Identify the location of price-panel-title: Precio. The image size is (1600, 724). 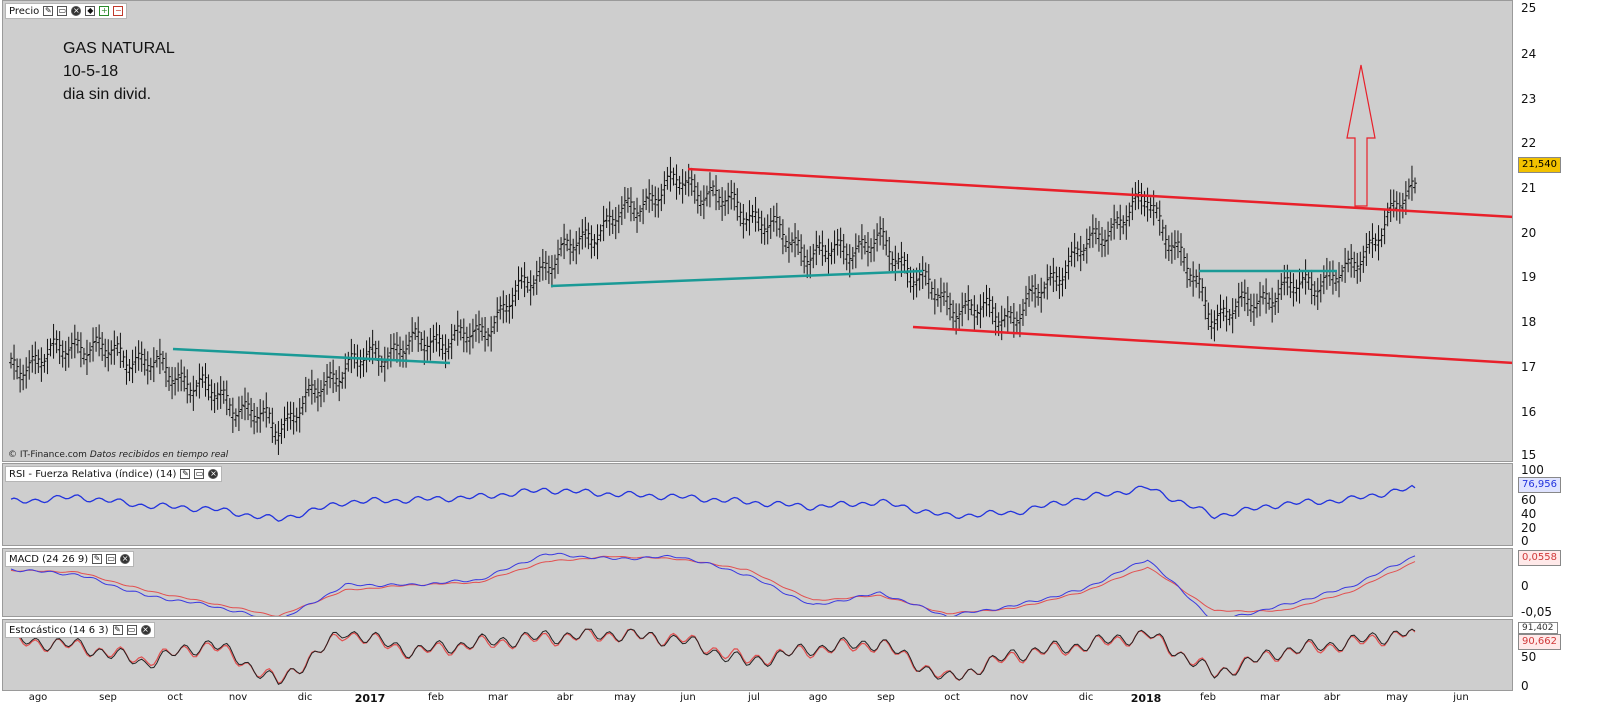
(24, 11).